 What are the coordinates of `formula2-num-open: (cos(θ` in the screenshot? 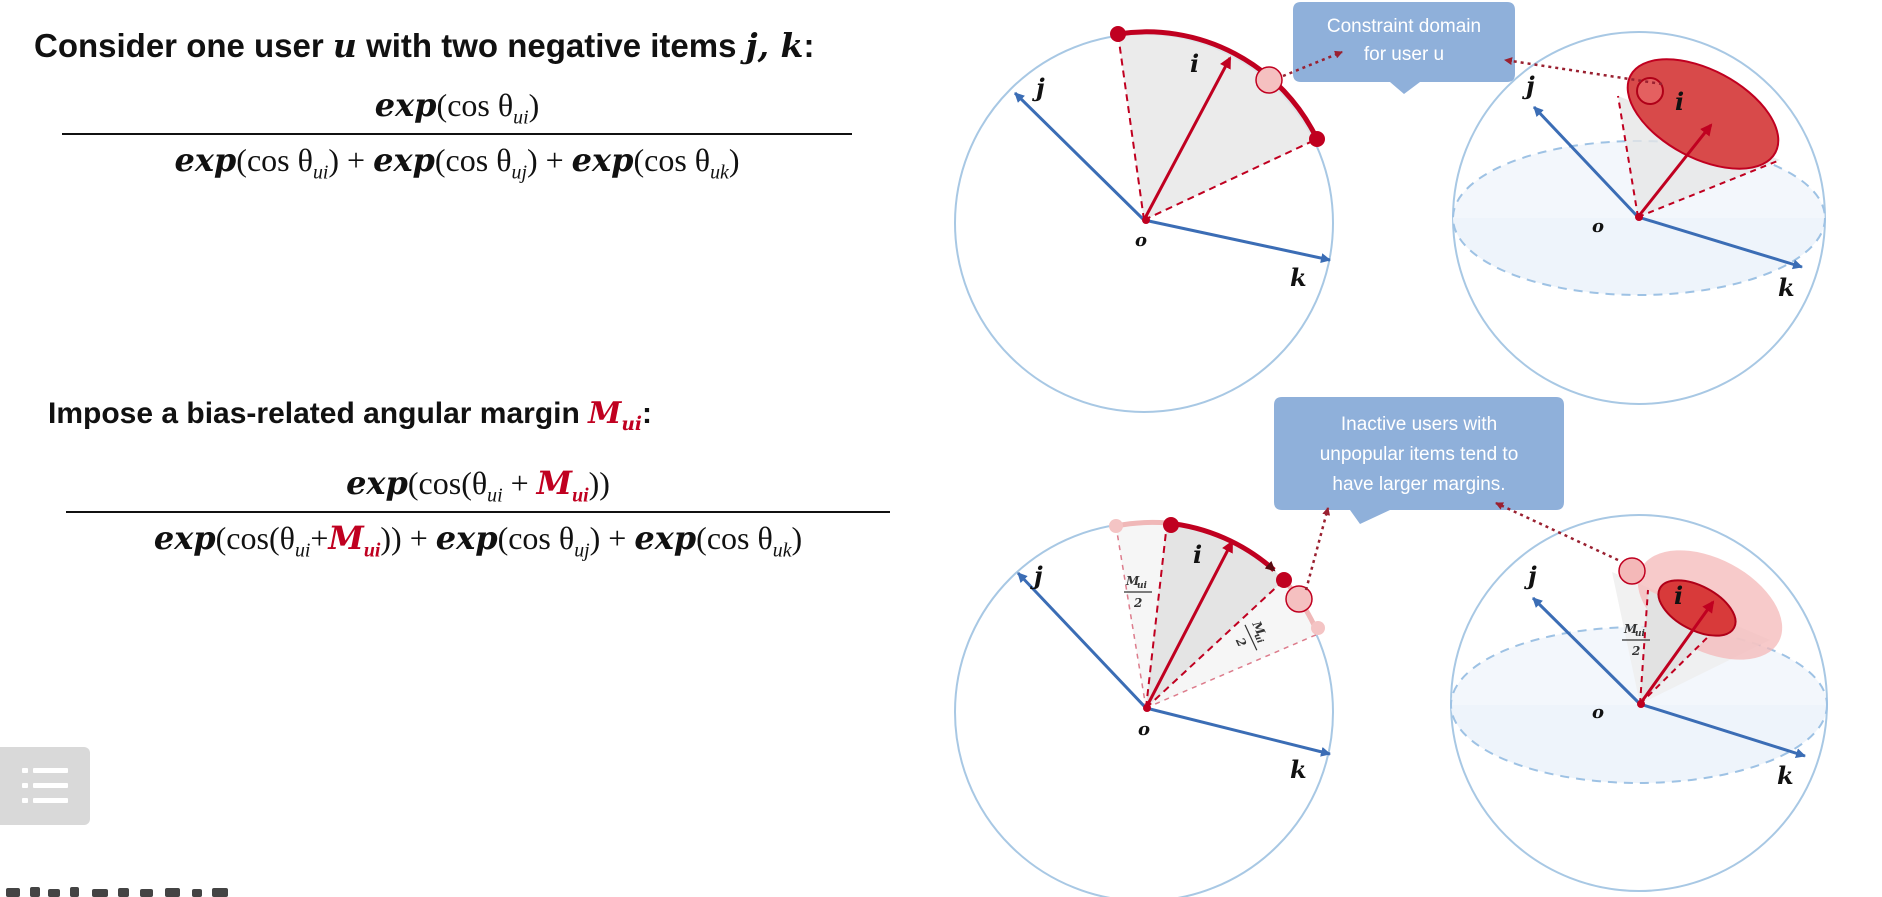 It's located at (447, 483).